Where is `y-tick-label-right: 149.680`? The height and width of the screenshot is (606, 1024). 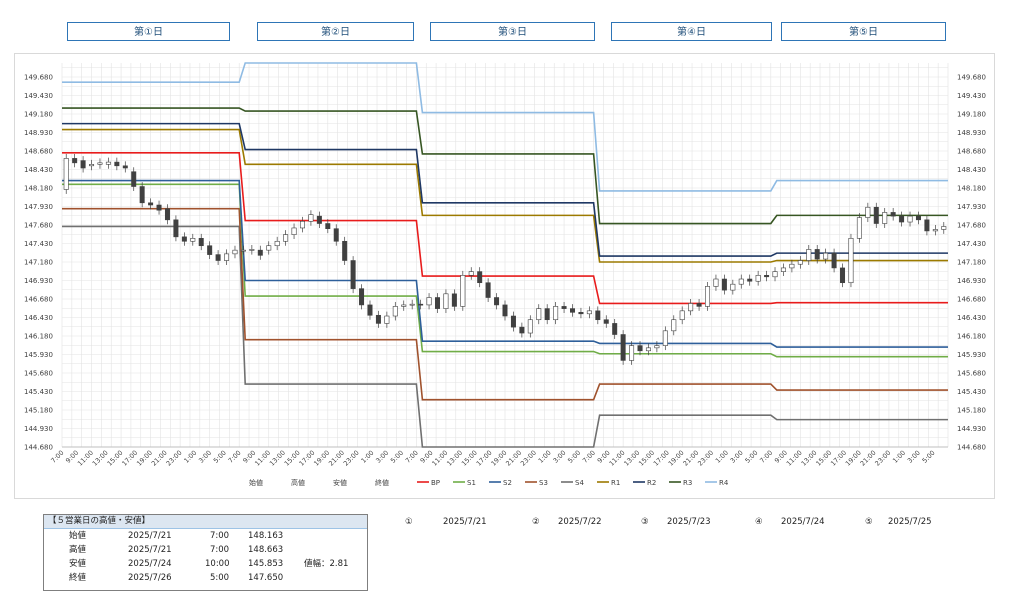
y-tick-label-right: 149.680 is located at coordinates (971, 78).